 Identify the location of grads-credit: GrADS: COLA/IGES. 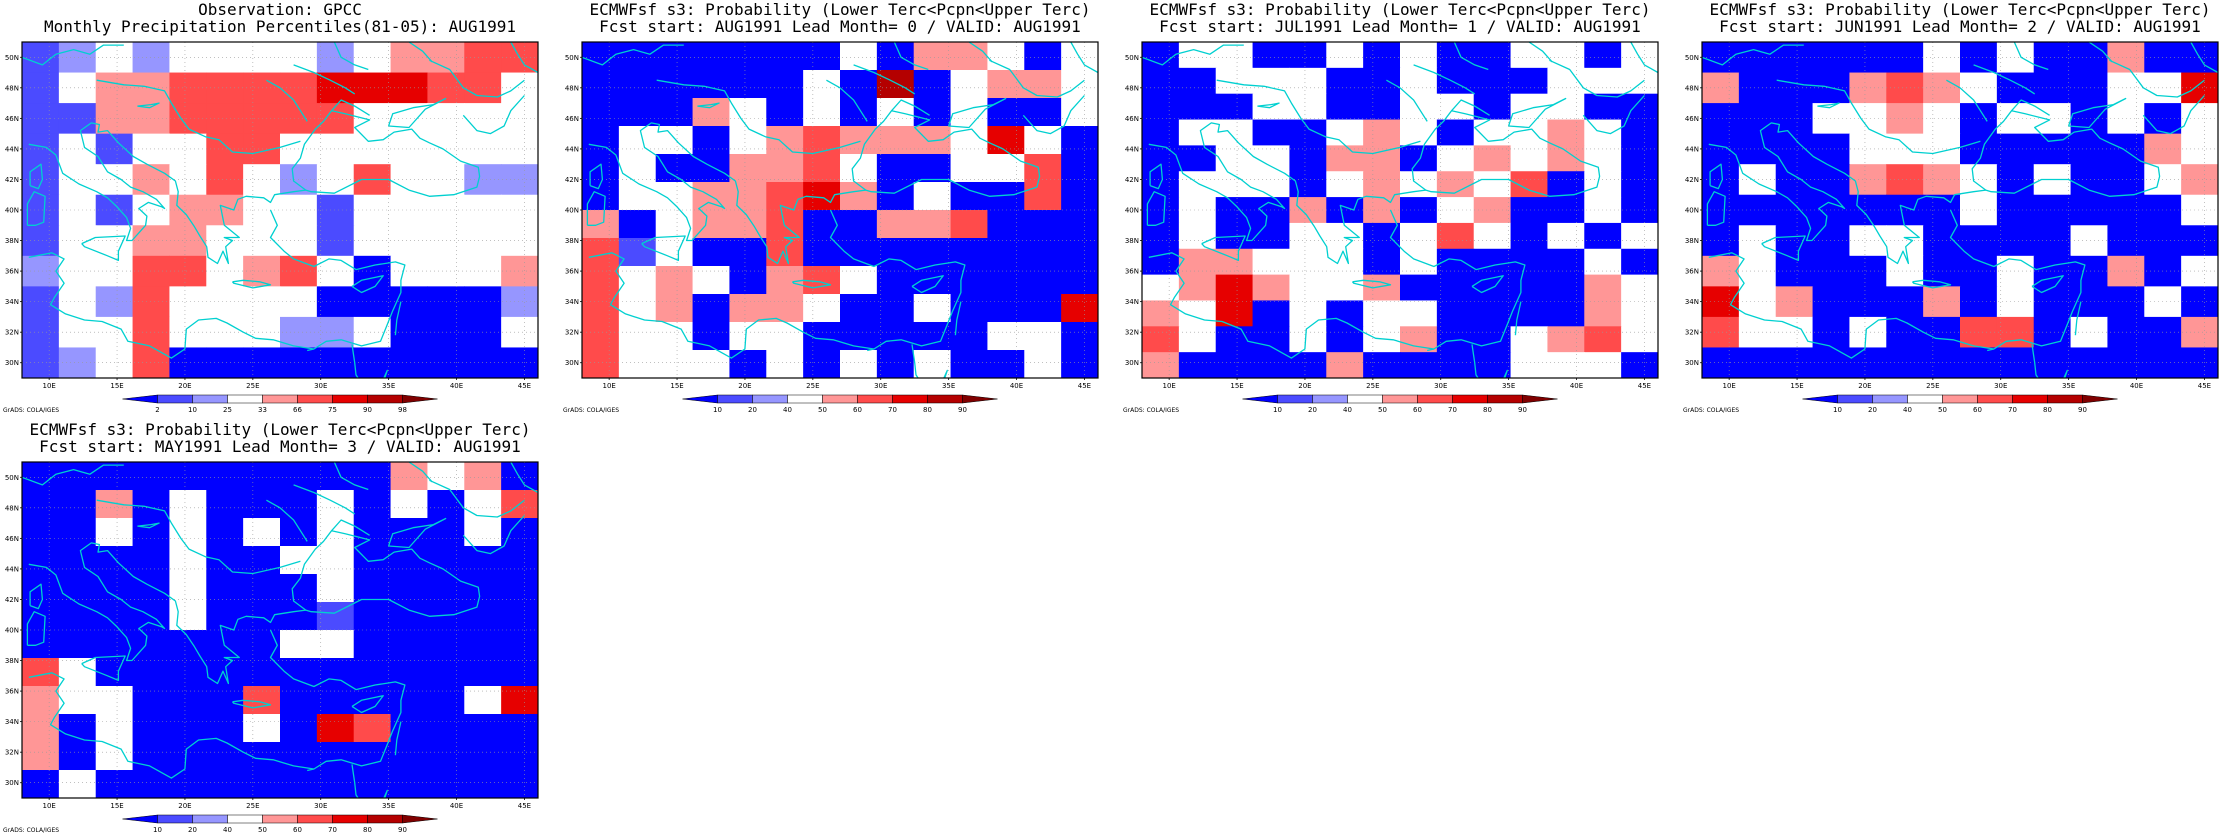
(1151, 410).